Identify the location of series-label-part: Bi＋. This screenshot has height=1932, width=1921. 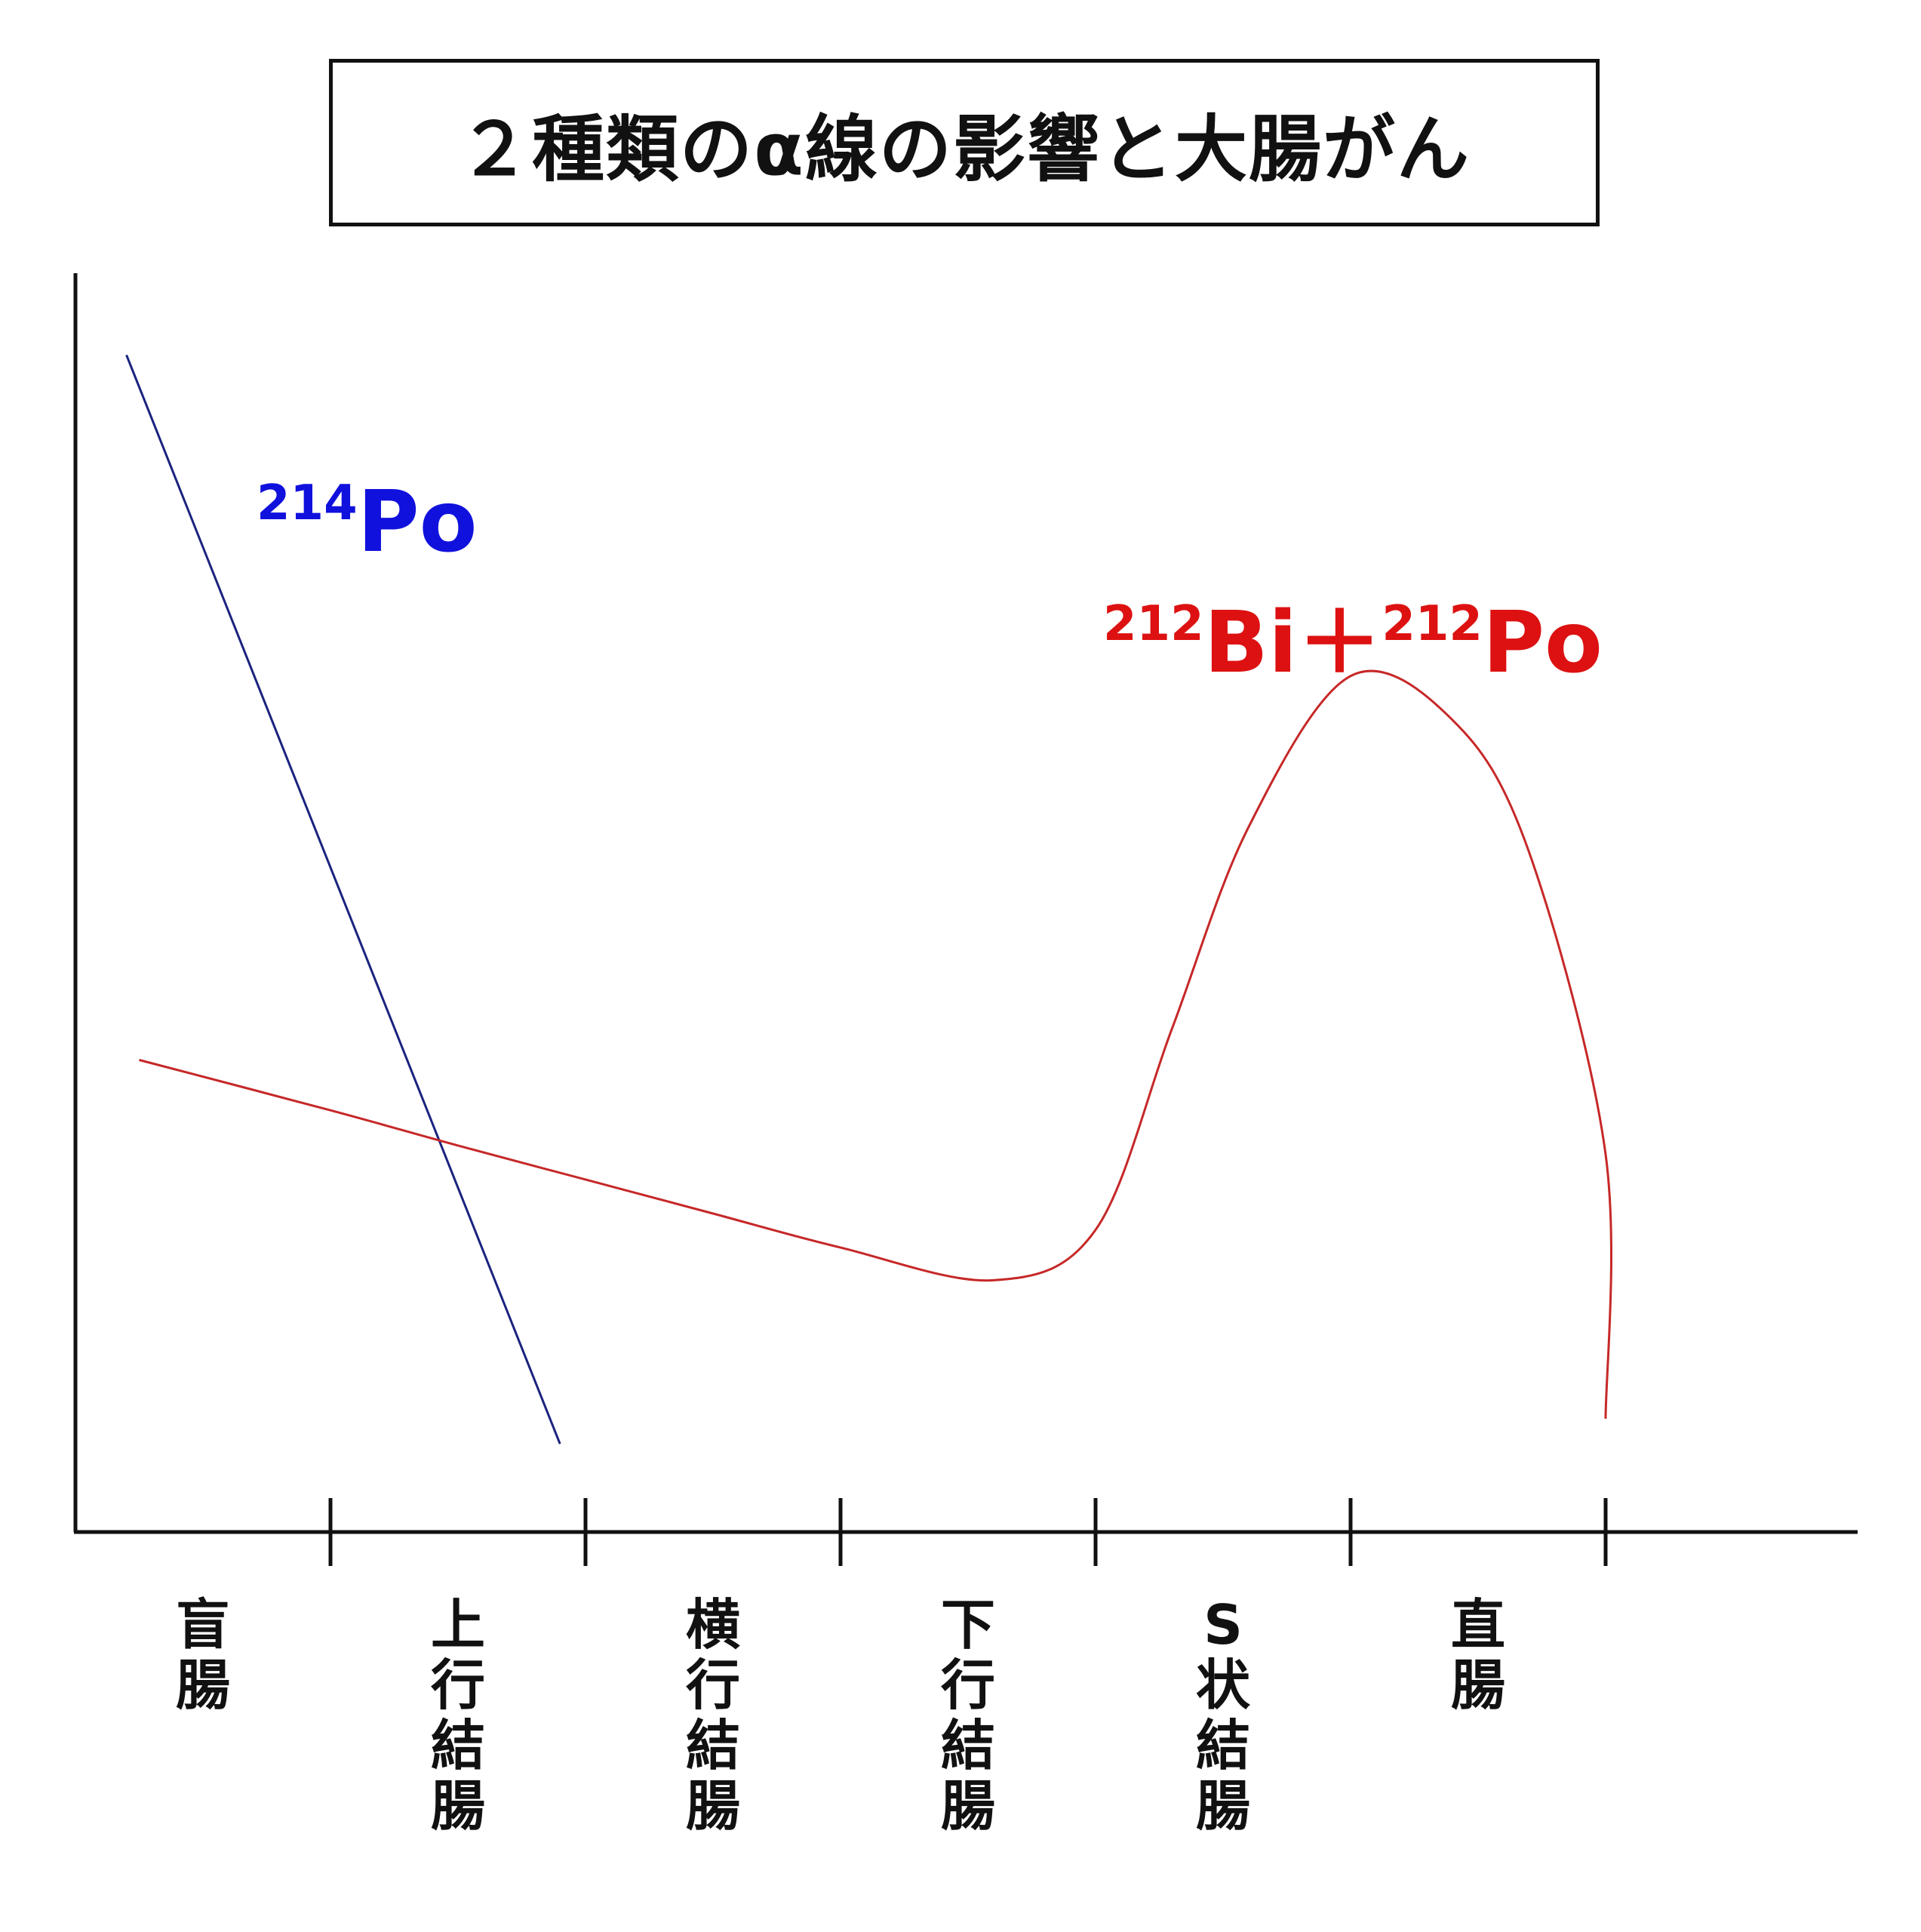
(1293, 643).